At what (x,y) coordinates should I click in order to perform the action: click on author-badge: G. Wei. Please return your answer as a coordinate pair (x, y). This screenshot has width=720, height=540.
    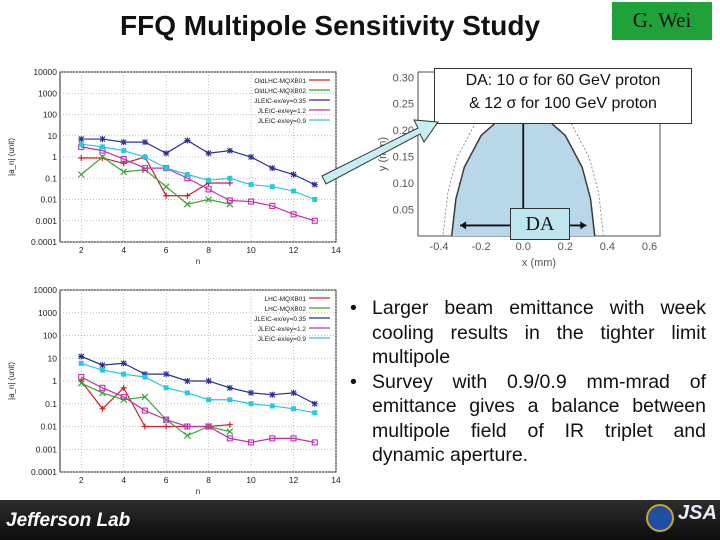
    Looking at the image, I should click on (662, 21).